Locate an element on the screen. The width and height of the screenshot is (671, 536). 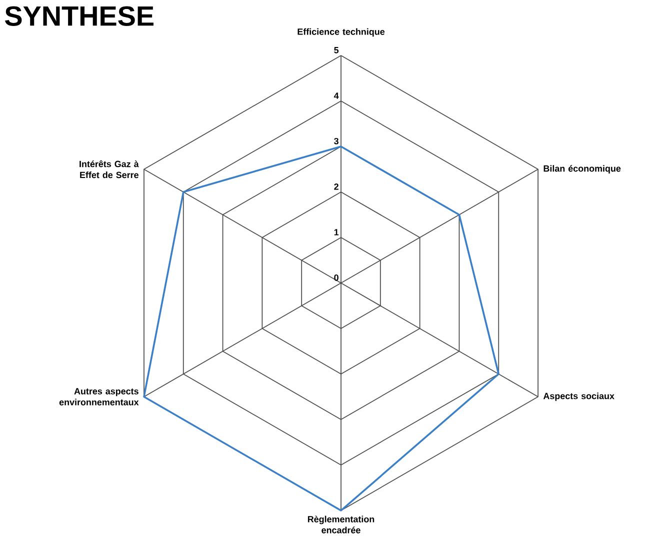
y-tick-label: 0 is located at coordinates (336, 277).